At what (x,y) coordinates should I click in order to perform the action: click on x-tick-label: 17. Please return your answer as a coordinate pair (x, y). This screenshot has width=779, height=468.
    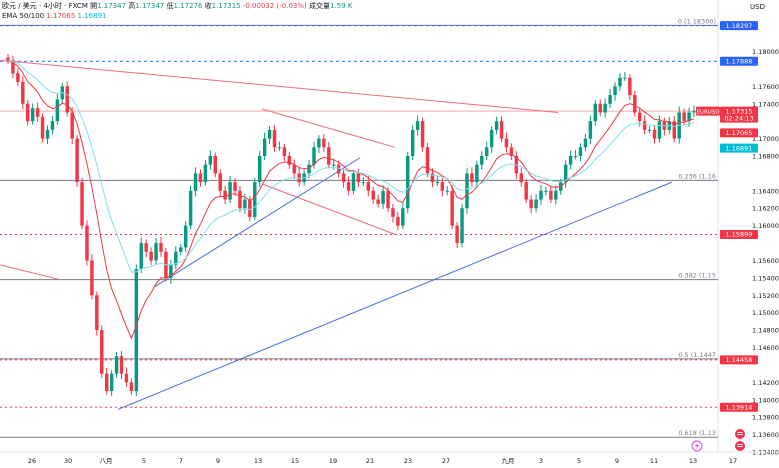
    Looking at the image, I should click on (733, 461).